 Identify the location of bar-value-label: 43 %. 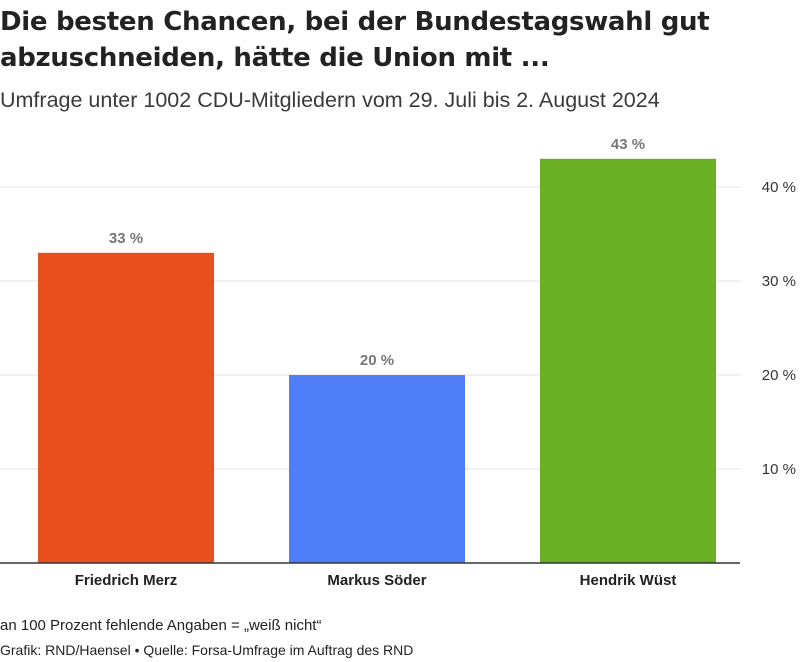
(628, 144).